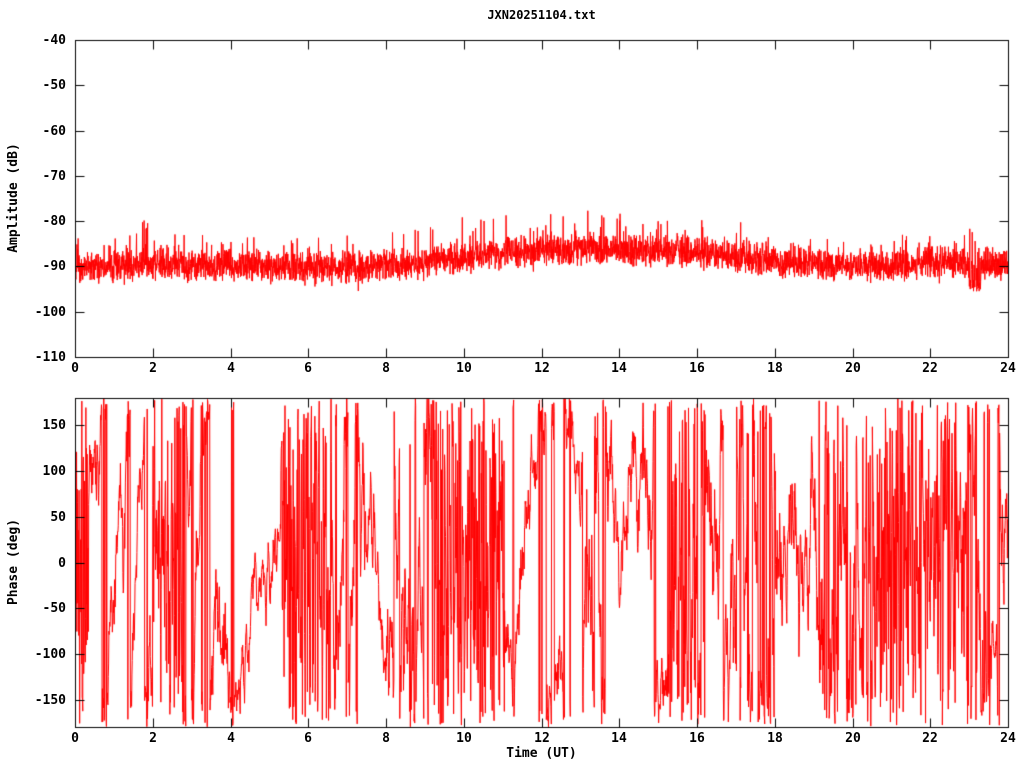 This screenshot has height=768, width=1024. What do you see at coordinates (1008, 368) in the screenshot?
I see `amplitude-x-tick-label: 24` at bounding box center [1008, 368].